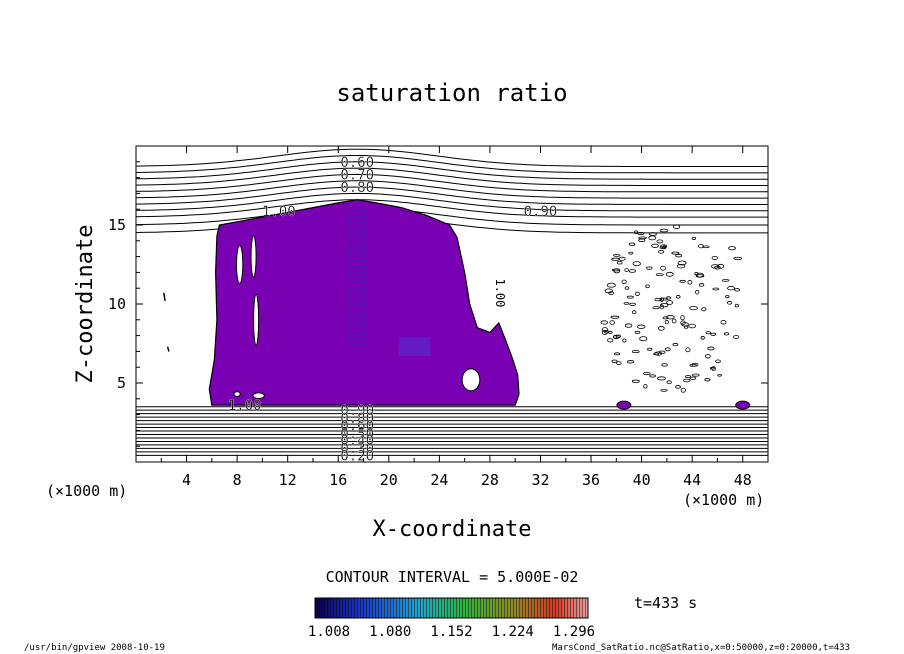 The height and width of the screenshot is (654, 904). I want to click on x-axis-unit: (×1000 m), so click(723, 500).